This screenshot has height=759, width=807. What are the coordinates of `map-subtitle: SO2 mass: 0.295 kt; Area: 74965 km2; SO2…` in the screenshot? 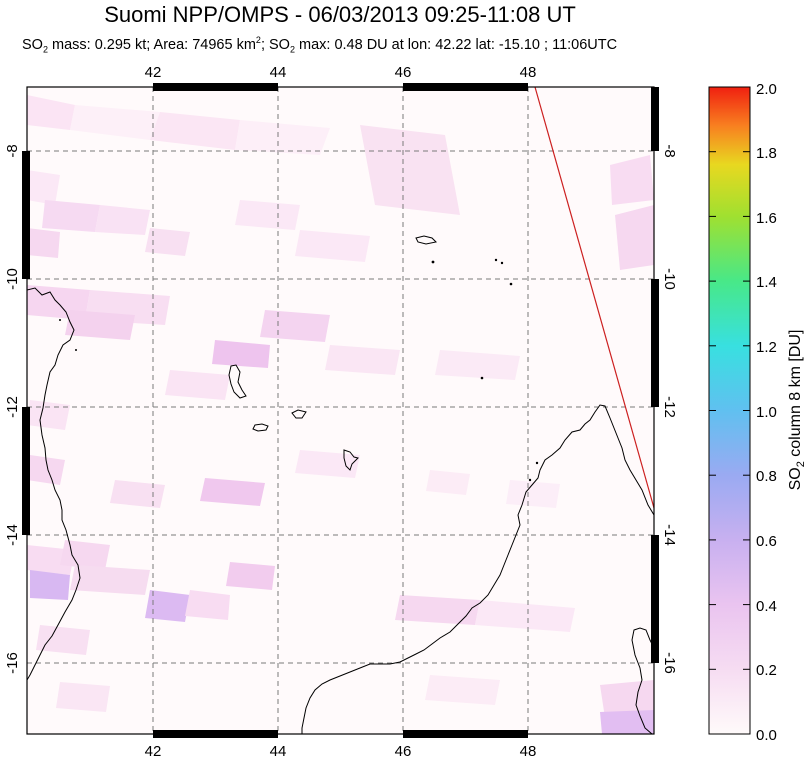 It's located at (320, 45).